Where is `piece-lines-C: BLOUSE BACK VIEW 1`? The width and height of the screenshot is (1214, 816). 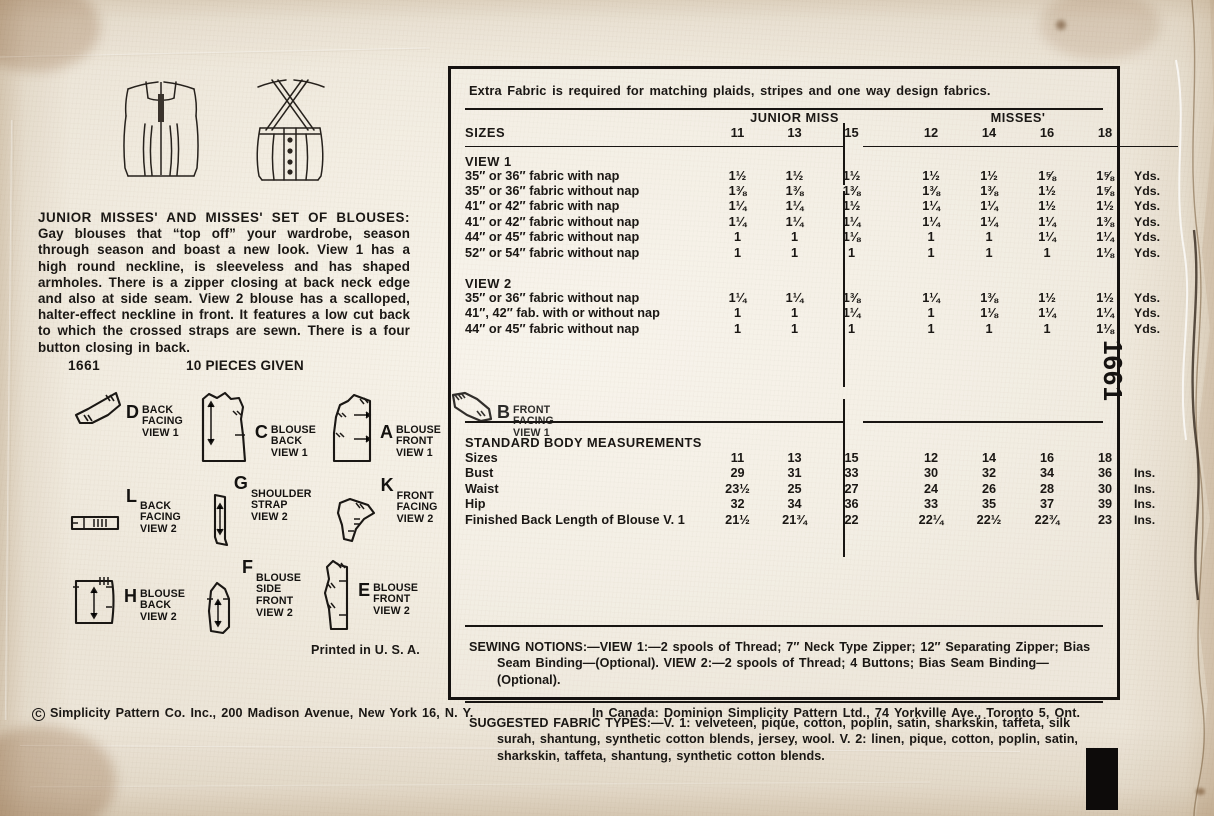 piece-lines-C: BLOUSE BACK VIEW 1 is located at coordinates (293, 441).